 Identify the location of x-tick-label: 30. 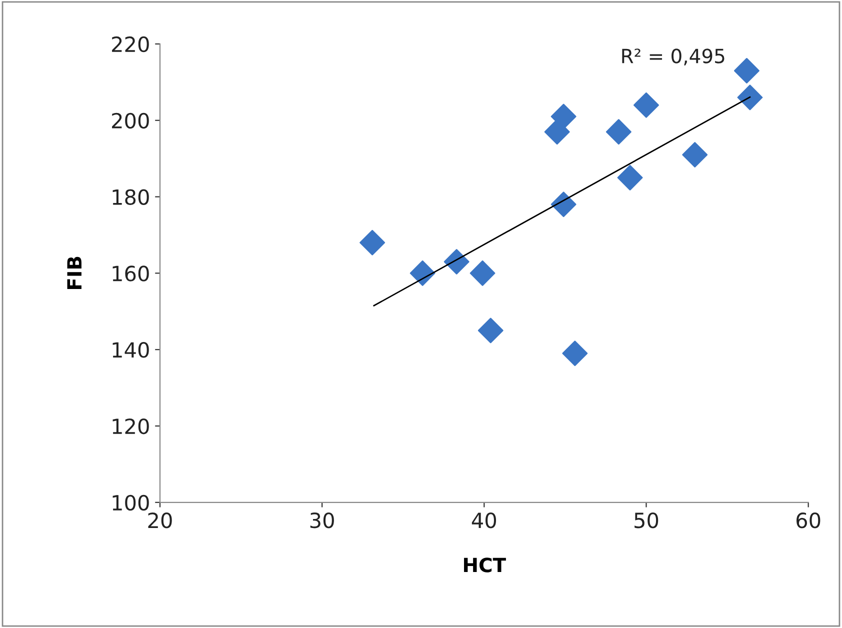
(322, 520).